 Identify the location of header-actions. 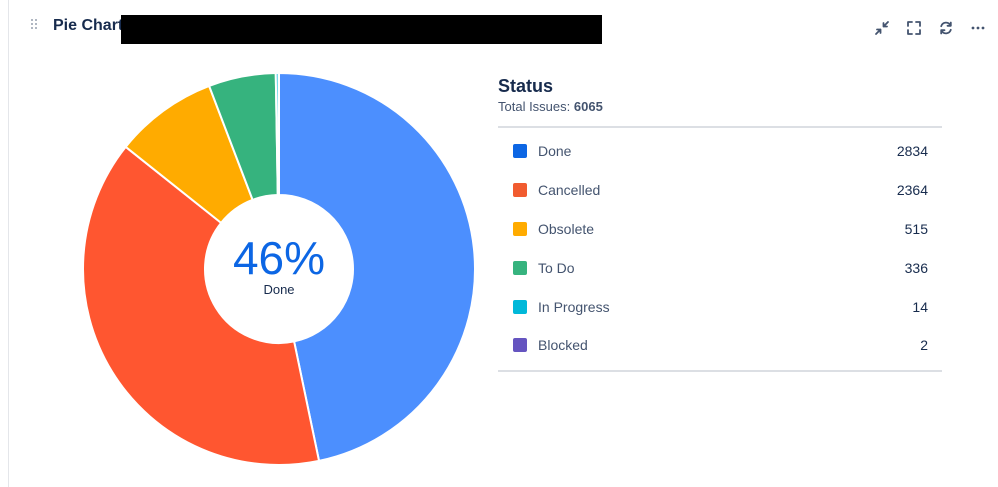
(930, 28).